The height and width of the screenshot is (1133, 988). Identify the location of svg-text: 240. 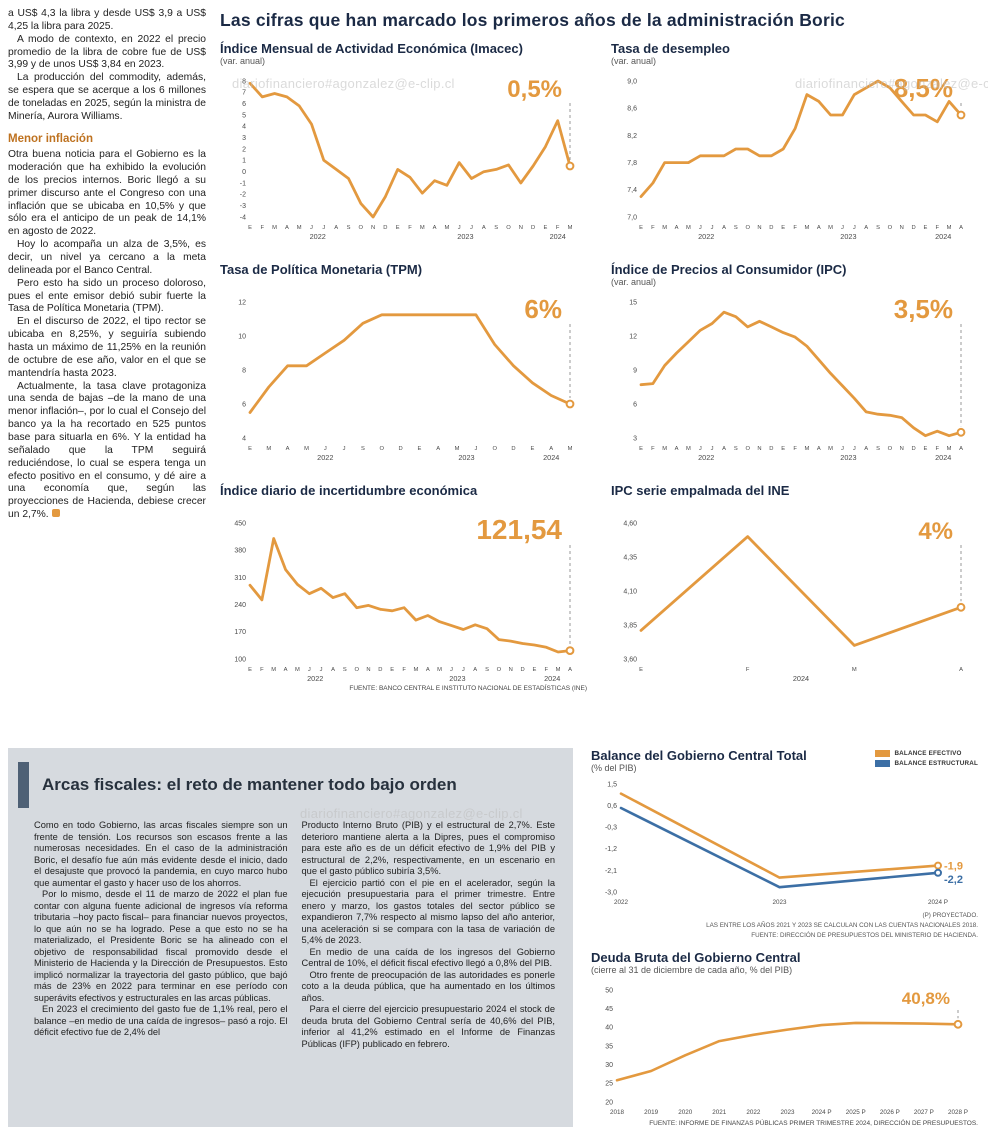
(240, 605).